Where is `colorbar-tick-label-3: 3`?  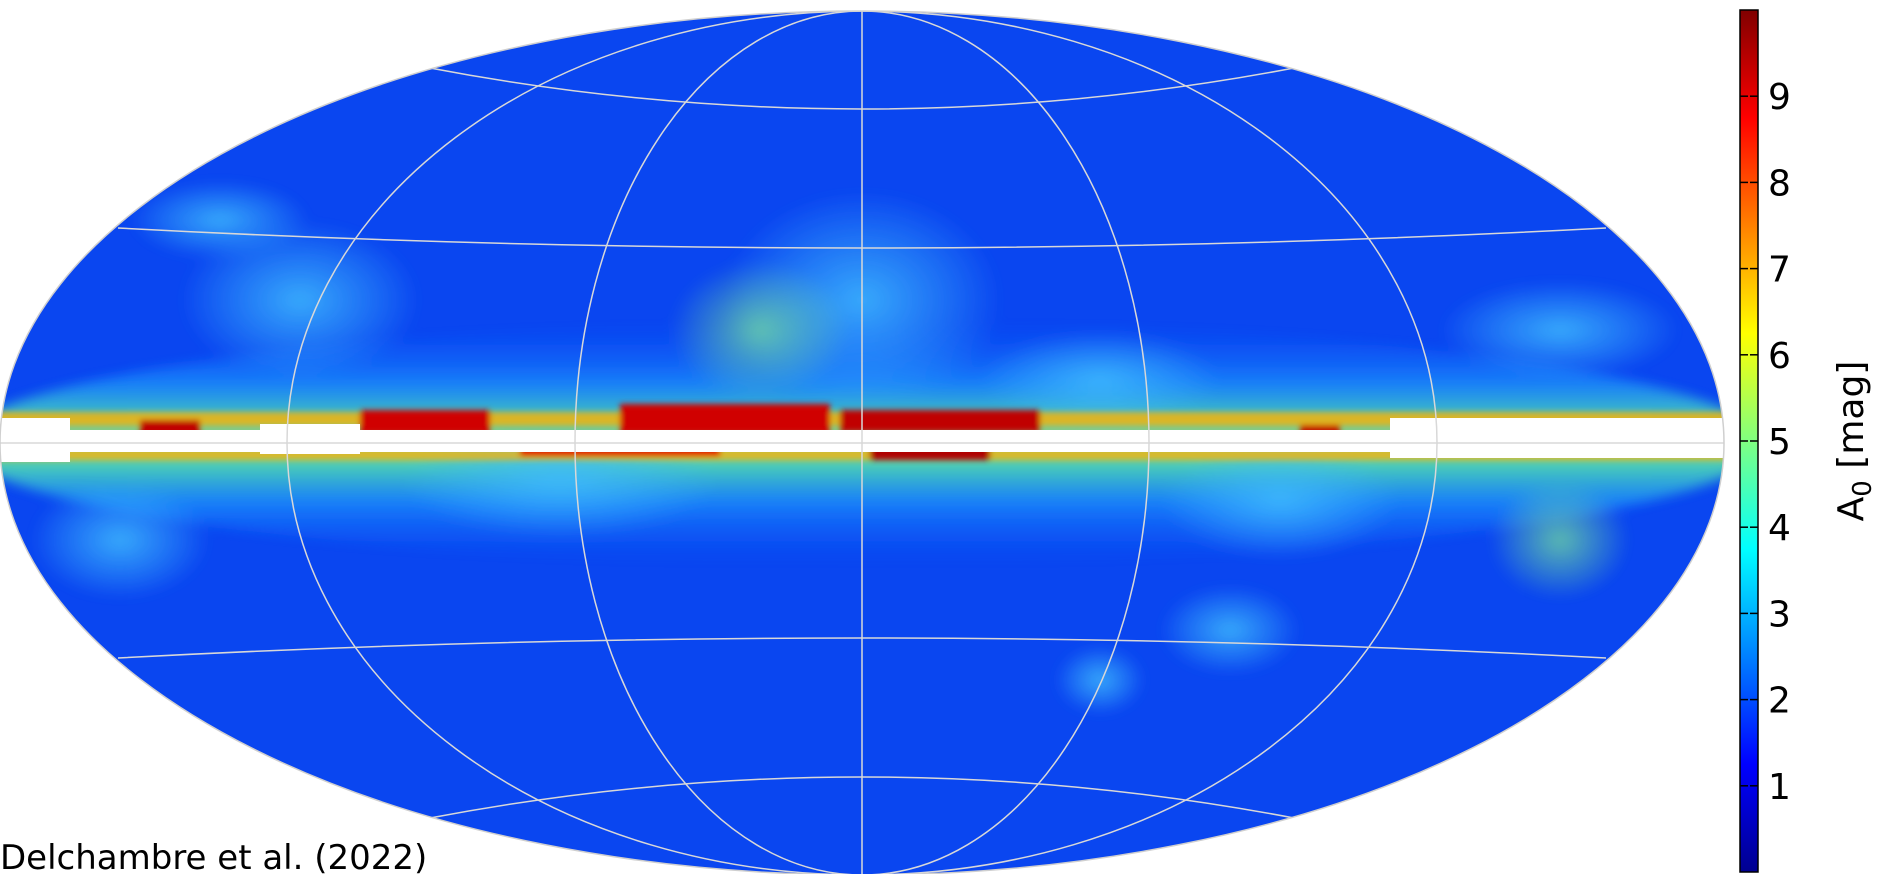
colorbar-tick-label-3: 3 is located at coordinates (1779, 614).